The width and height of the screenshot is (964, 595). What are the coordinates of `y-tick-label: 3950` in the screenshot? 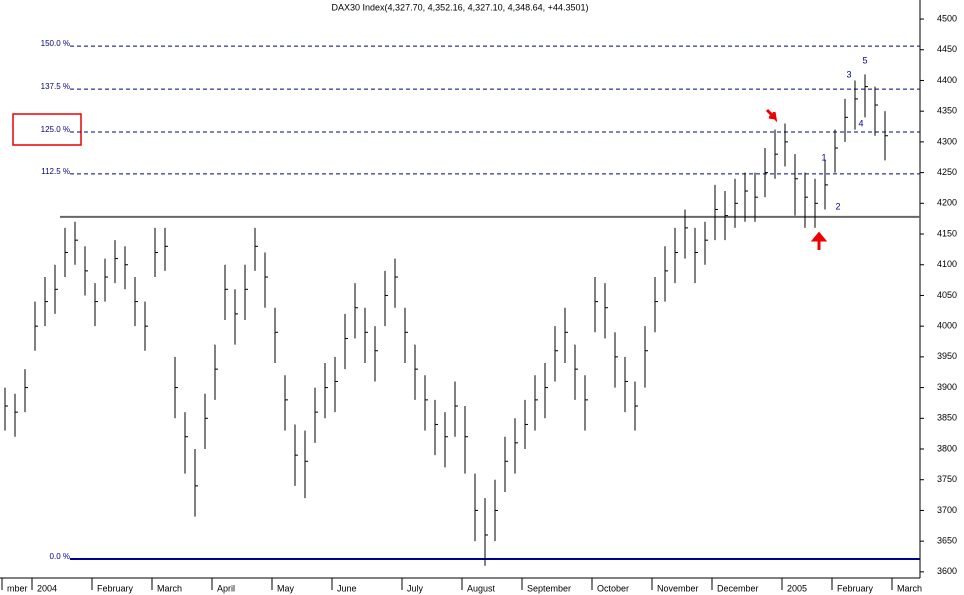 It's located at (947, 356).